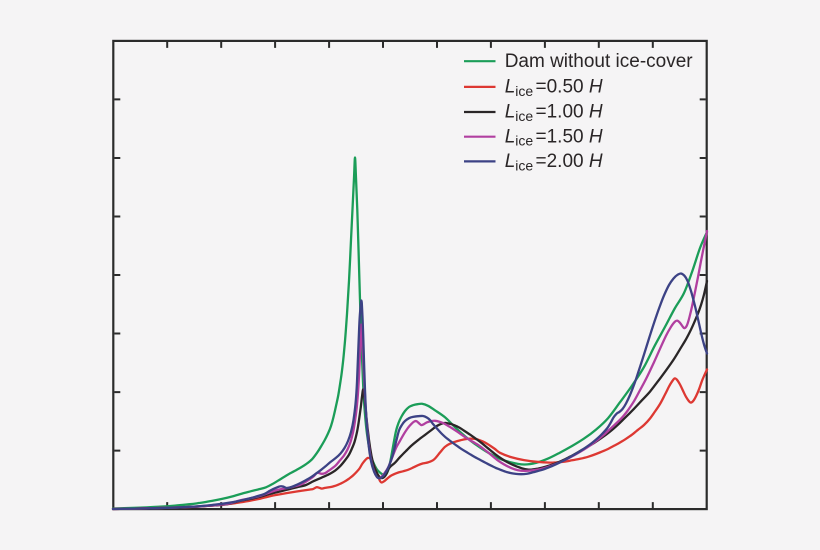  What do you see at coordinates (599, 61) in the screenshot?
I see `svg-text: Dam without ice-cover` at bounding box center [599, 61].